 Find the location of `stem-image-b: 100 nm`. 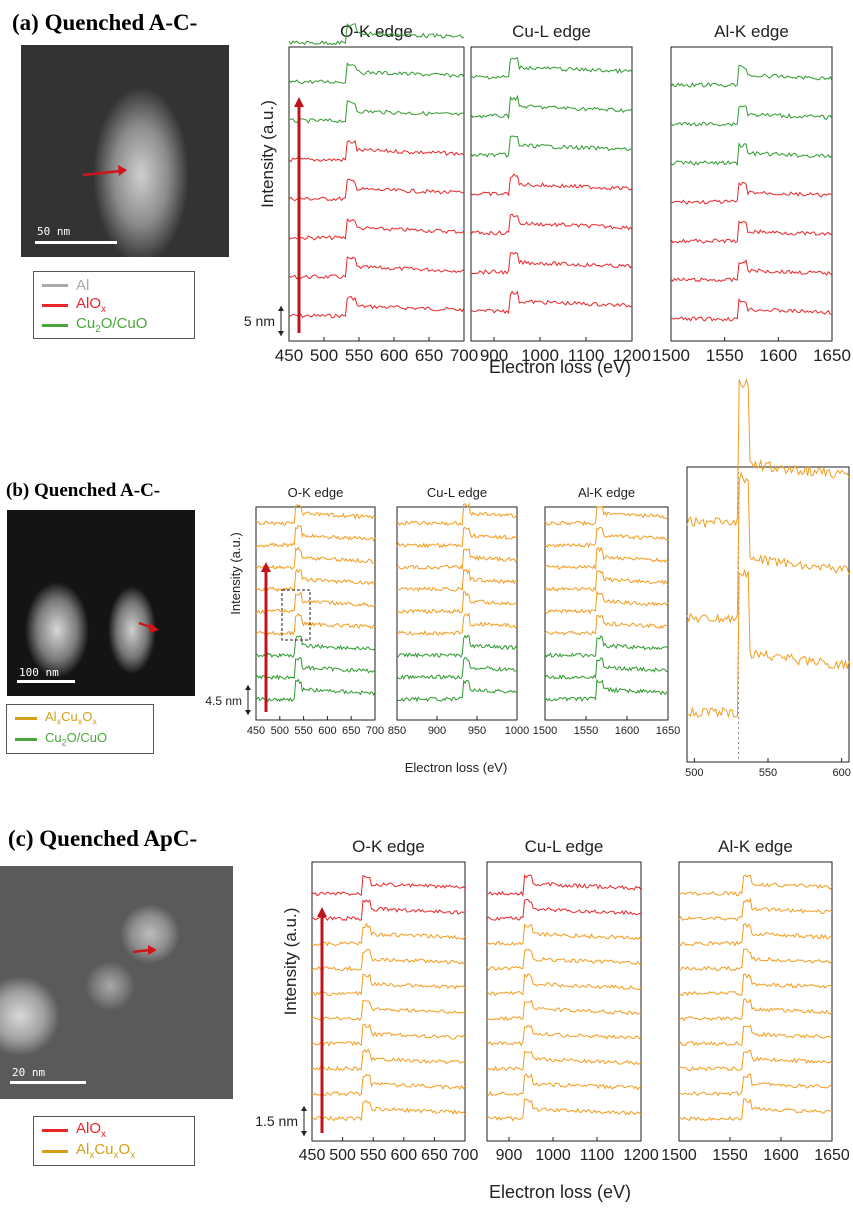

stem-image-b: 100 nm is located at coordinates (101, 603).